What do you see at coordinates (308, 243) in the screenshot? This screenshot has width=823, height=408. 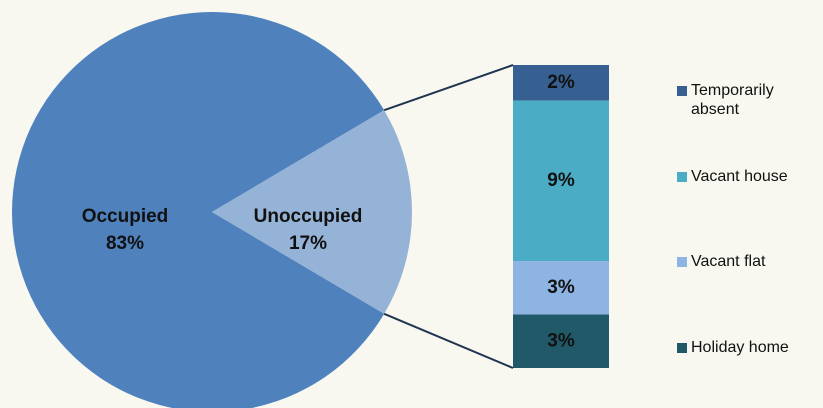 I see `pie-value-label: 17%` at bounding box center [308, 243].